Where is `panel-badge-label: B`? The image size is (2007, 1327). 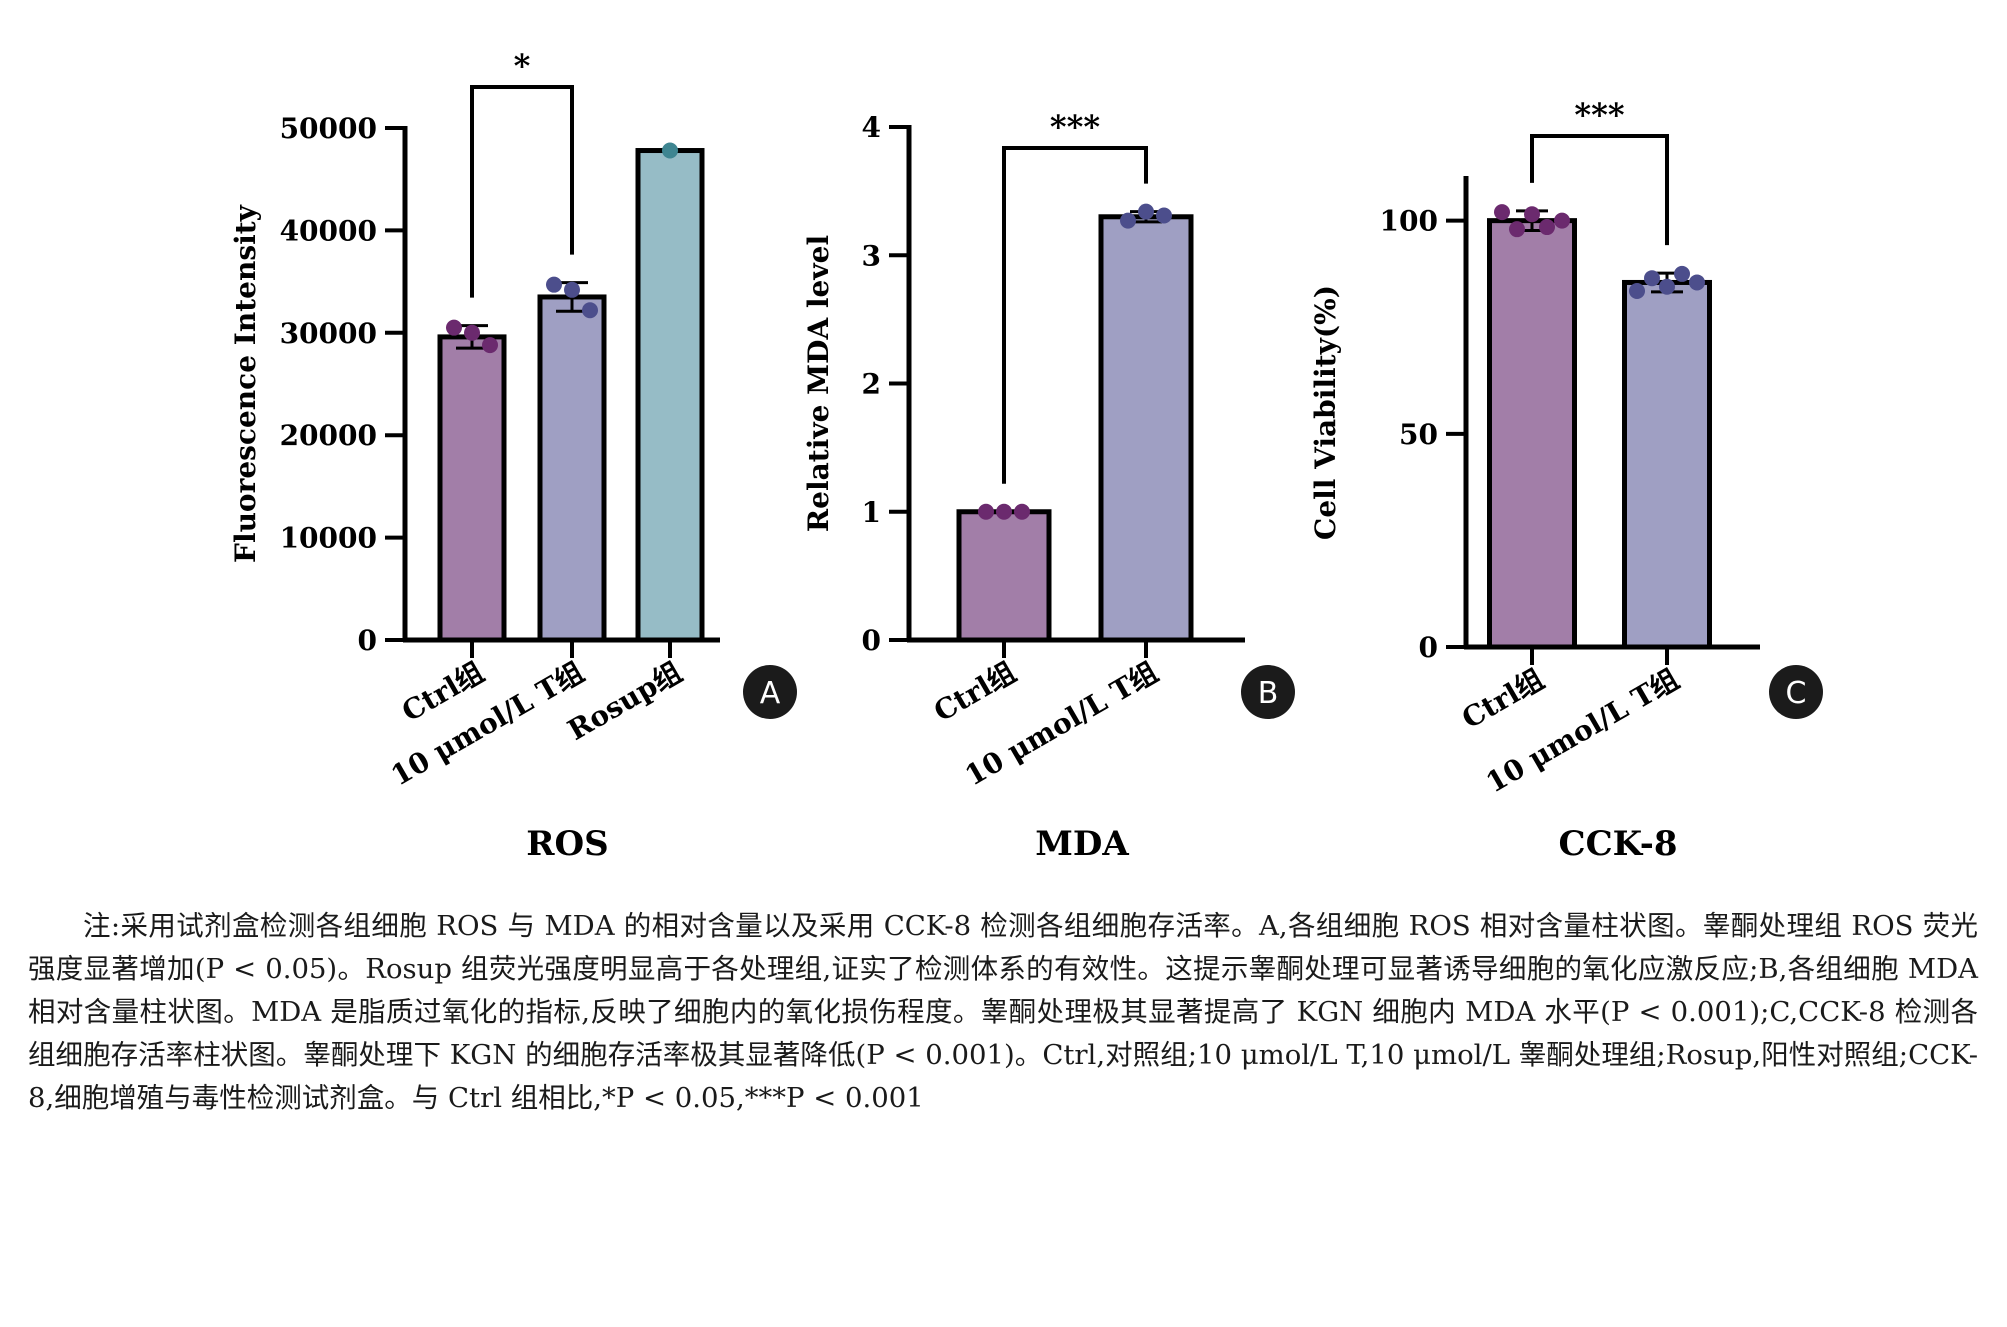
panel-badge-label: B is located at coordinates (1268, 693).